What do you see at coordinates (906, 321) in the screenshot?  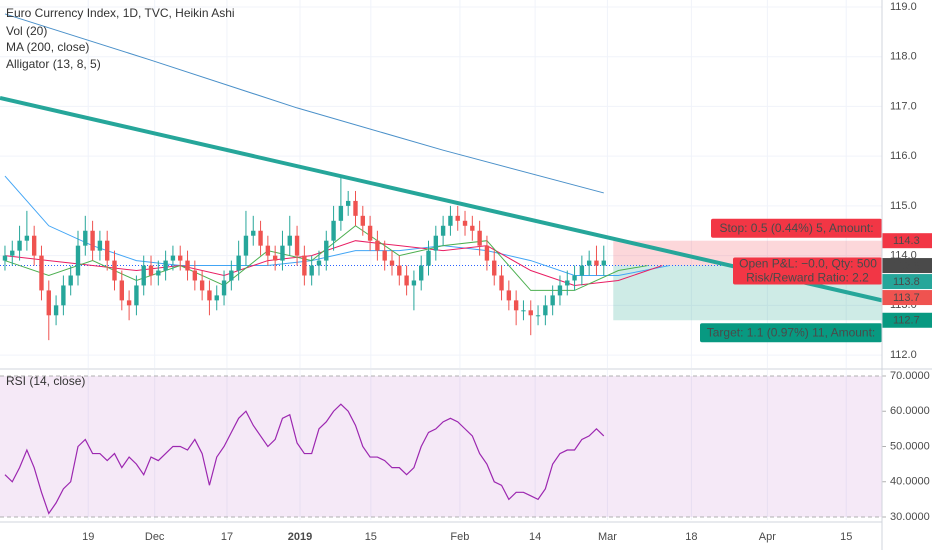 I see `price-badge-label: 112.7` at bounding box center [906, 321].